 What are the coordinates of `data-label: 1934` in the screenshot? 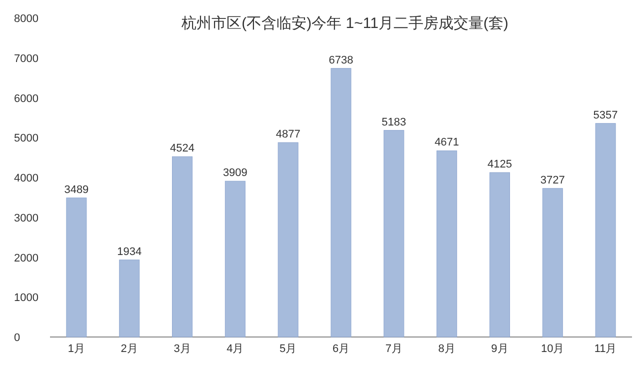 It's located at (129, 252).